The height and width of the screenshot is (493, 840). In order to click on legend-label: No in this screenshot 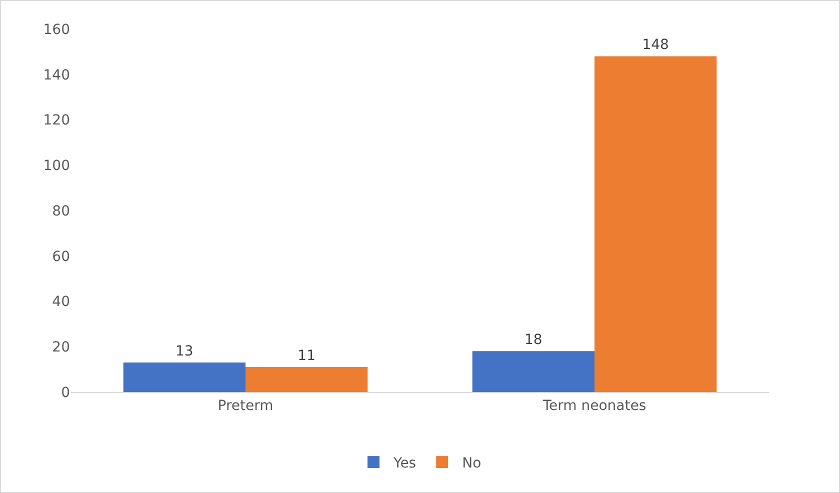, I will do `click(472, 464)`.